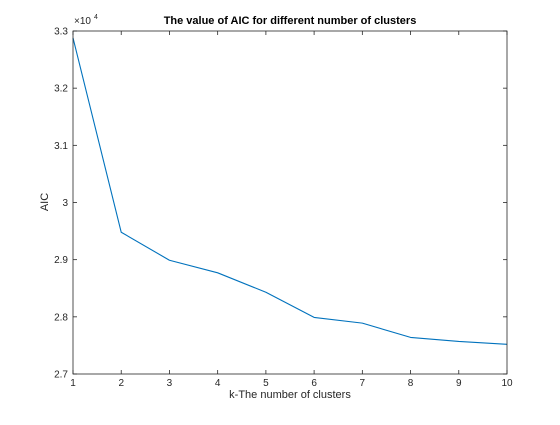 This screenshot has width=560, height=425. What do you see at coordinates (82, 21) in the screenshot?
I see `y-exponent-base: ×10` at bounding box center [82, 21].